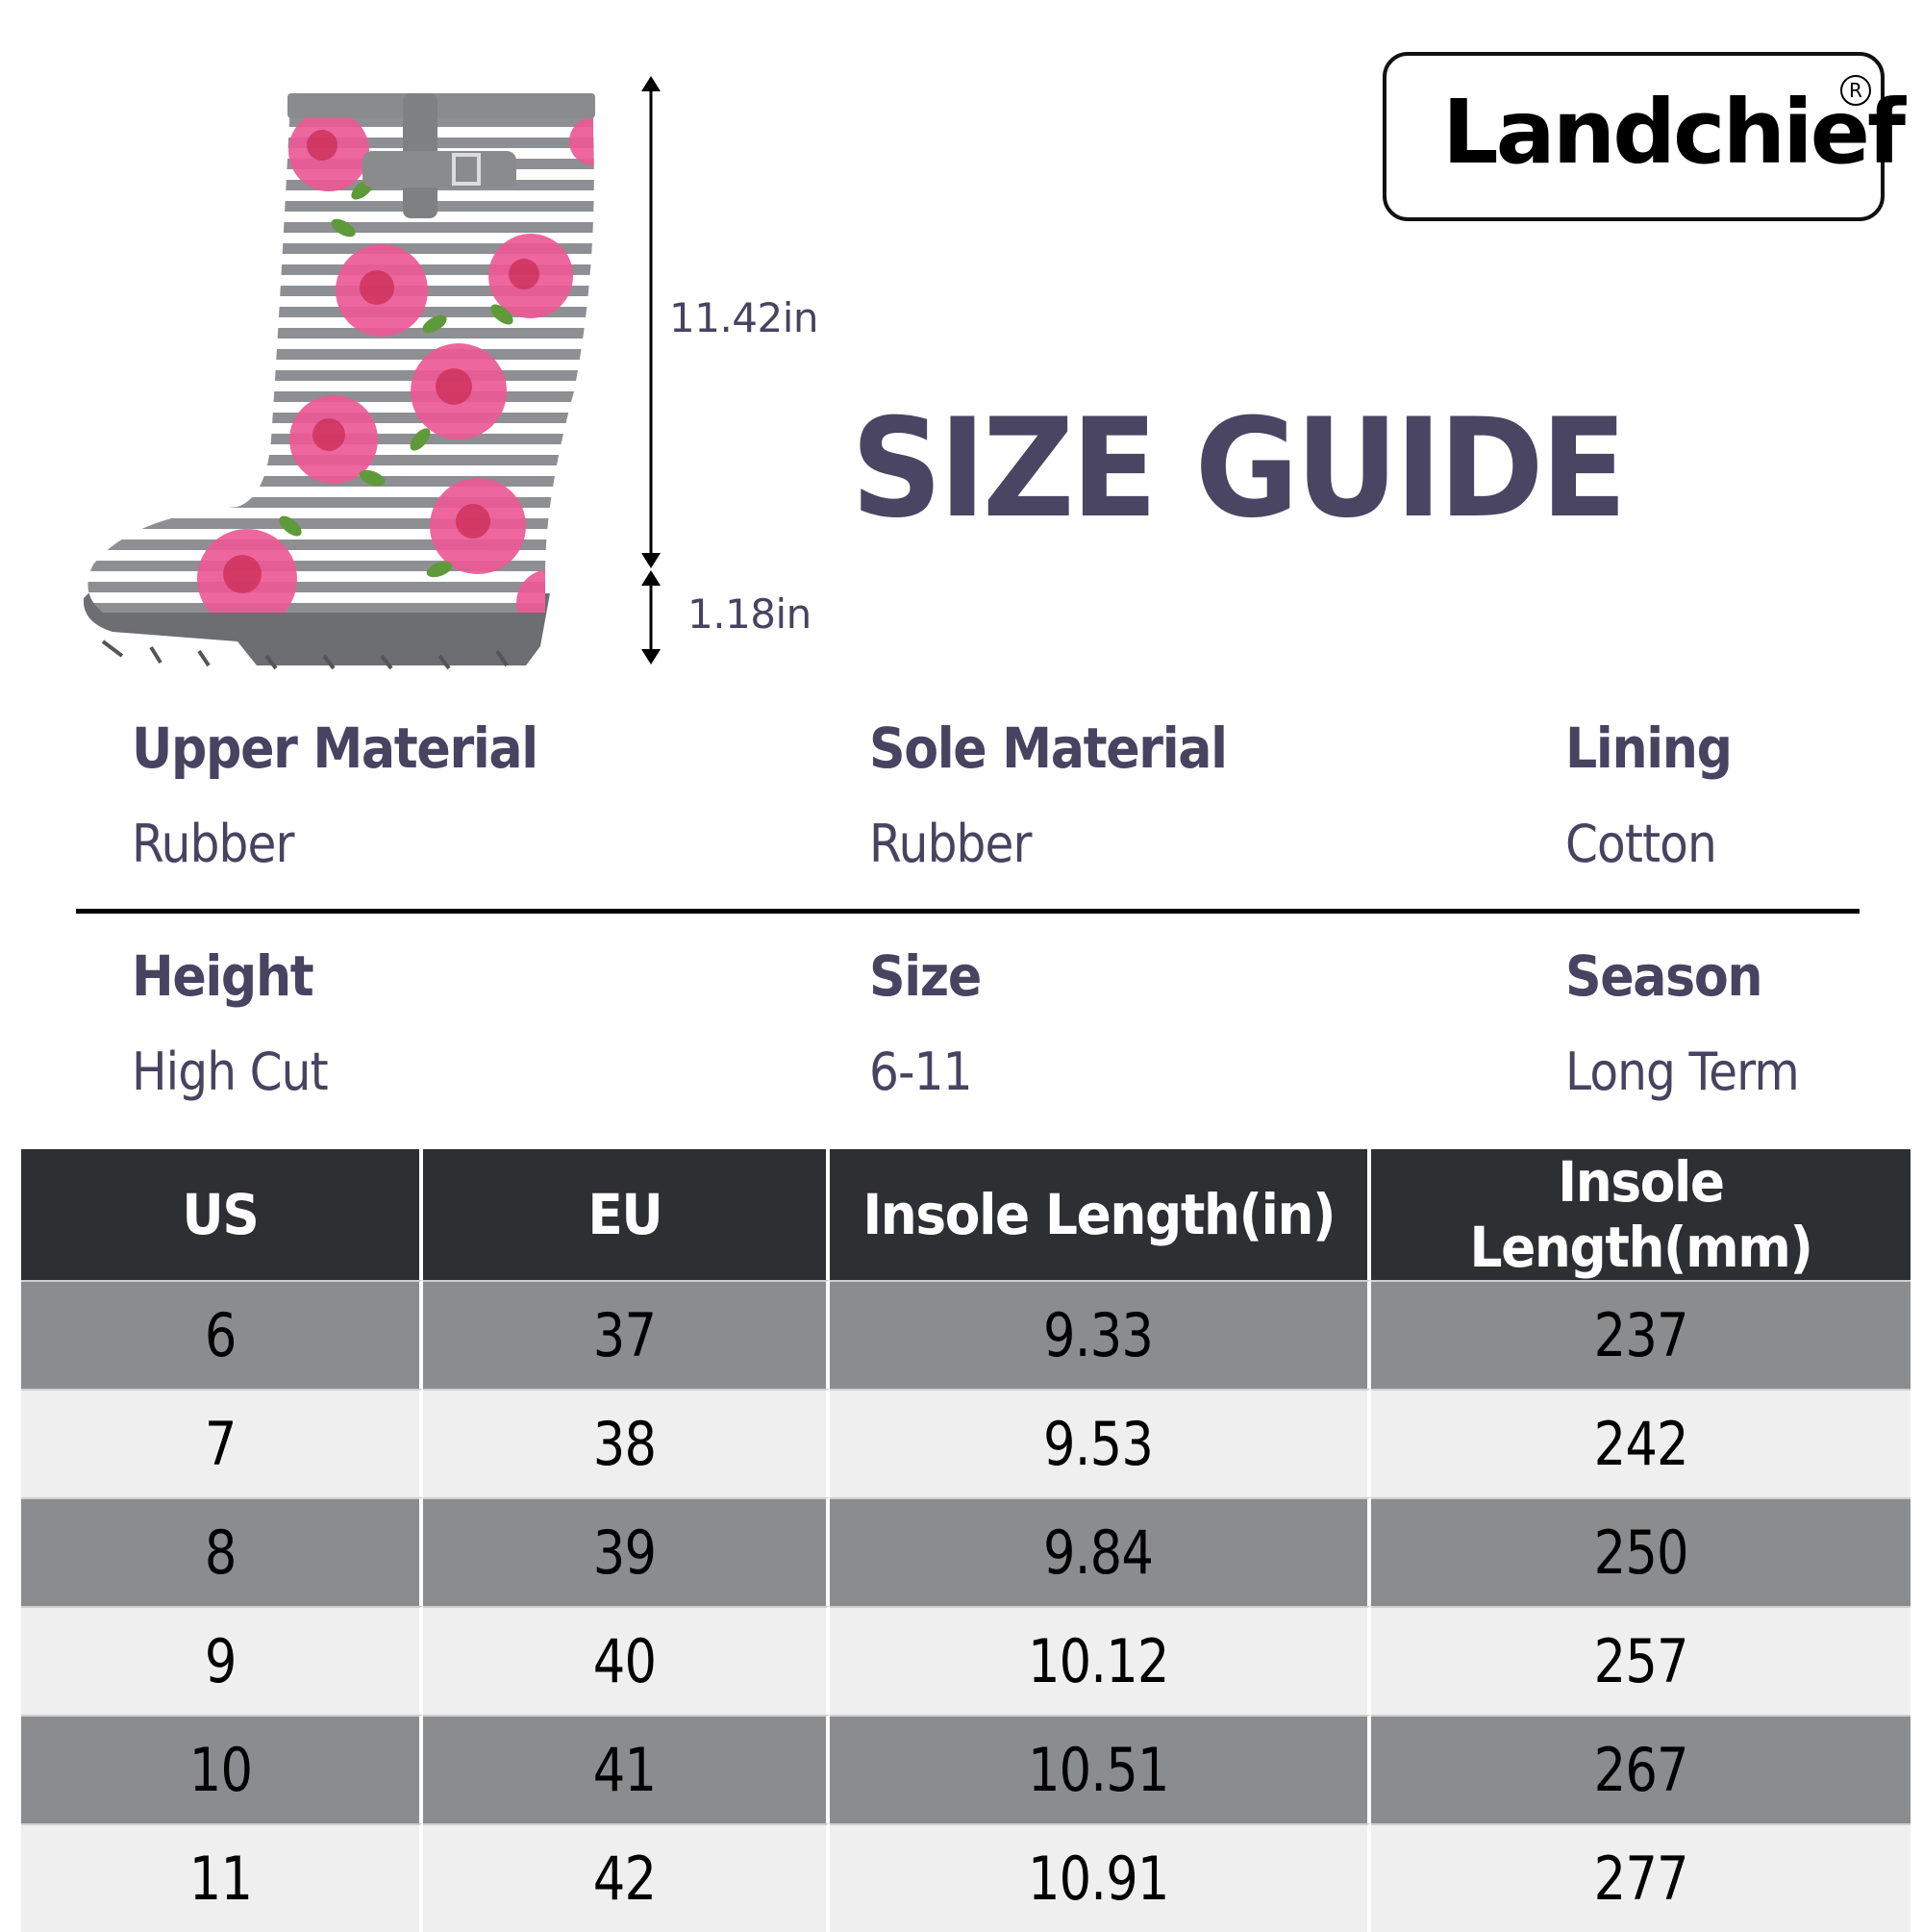 Image resolution: width=1923 pixels, height=1932 pixels. What do you see at coordinates (222, 1334) in the screenshot?
I see `cell-us: 6` at bounding box center [222, 1334].